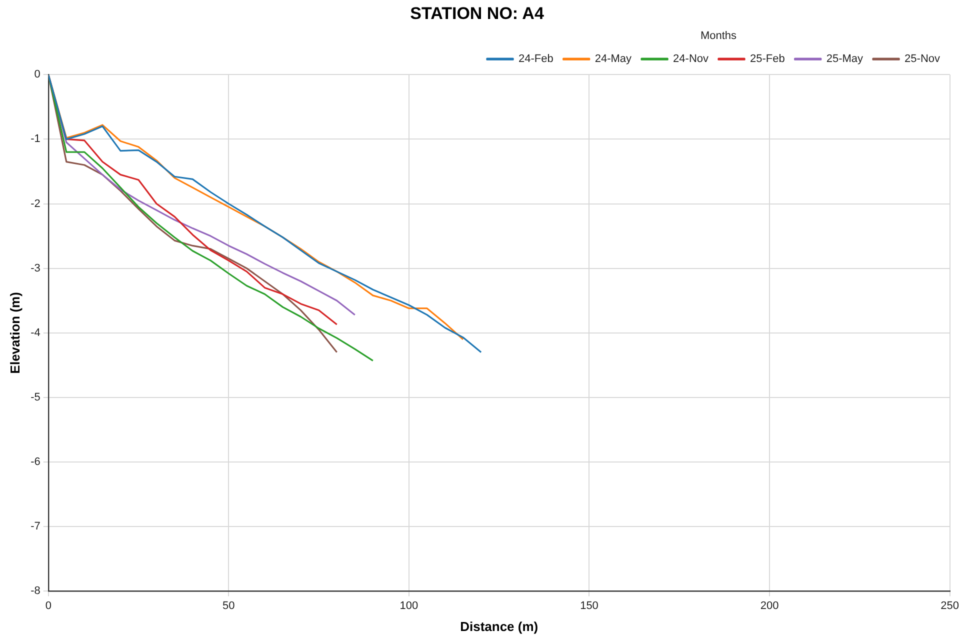 This screenshot has height=639, width=962. Describe the element at coordinates (613, 59) in the screenshot. I see `legend-label: 24-May` at that location.